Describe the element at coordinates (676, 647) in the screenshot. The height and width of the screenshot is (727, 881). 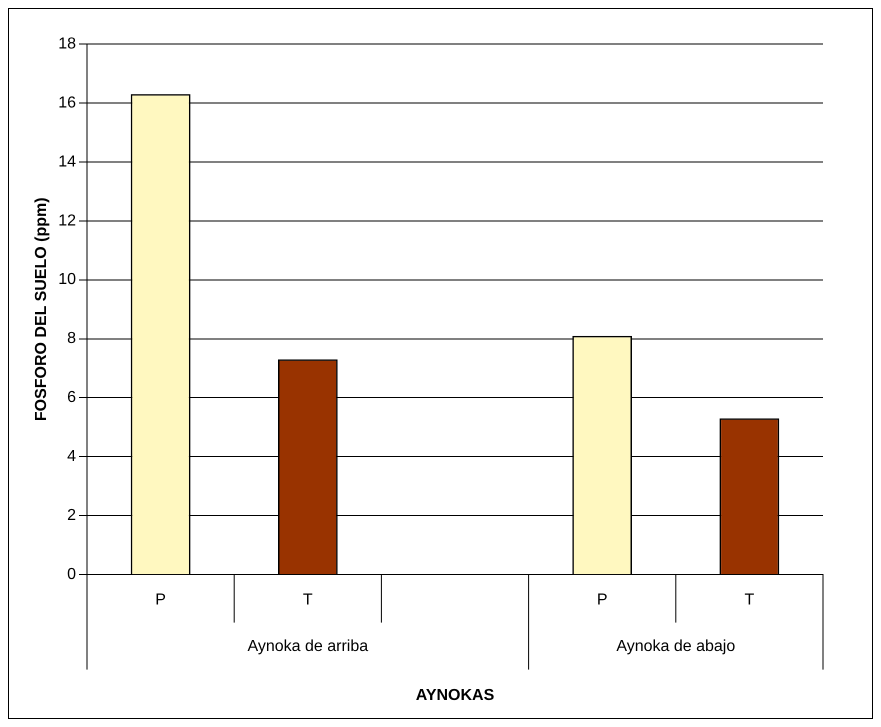
I see `text: Aynoka de abajo` at that location.